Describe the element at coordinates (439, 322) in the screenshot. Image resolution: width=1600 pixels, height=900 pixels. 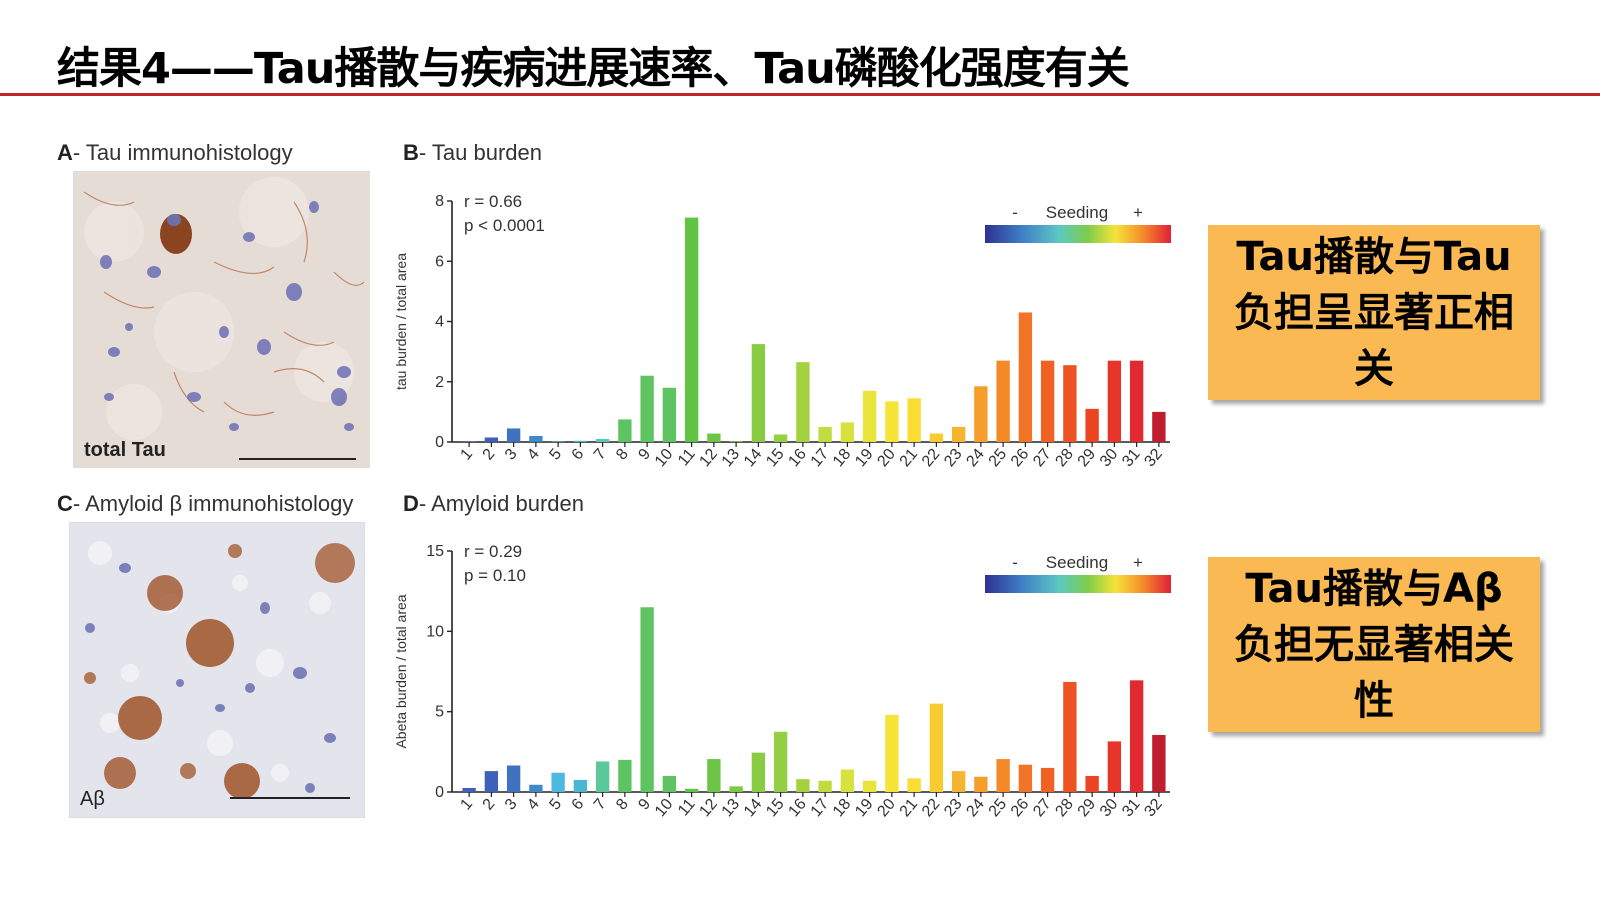
I see `tau-ytick-label: 4` at that location.